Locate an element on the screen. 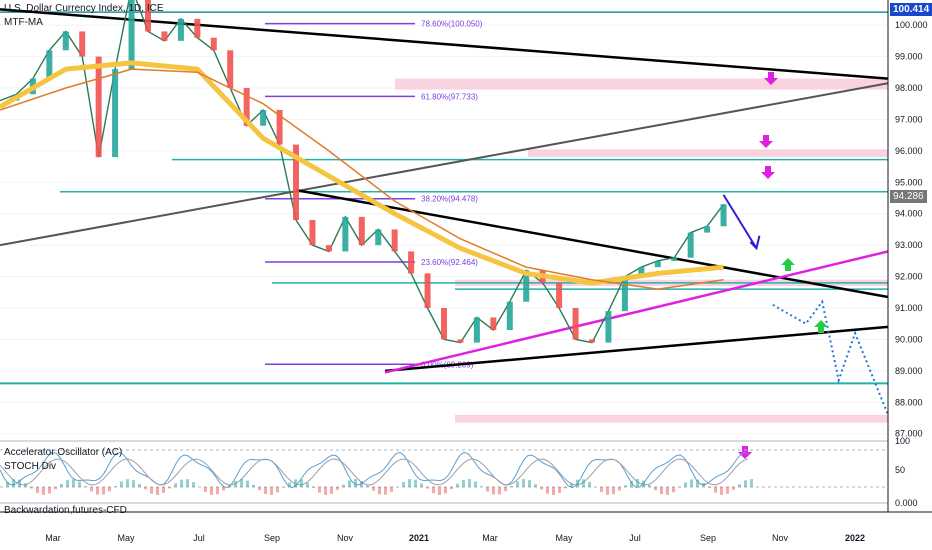  x-tick-label: 2021 is located at coordinates (419, 538).